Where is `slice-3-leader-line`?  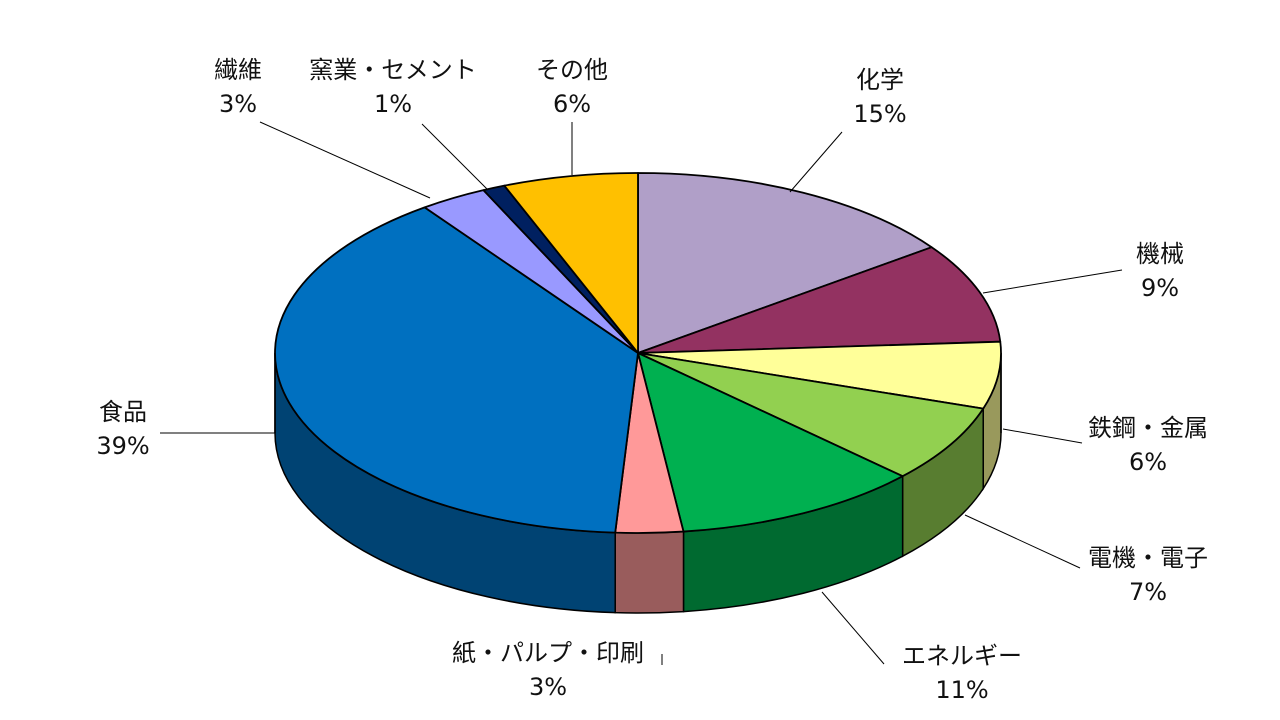
slice-3-leader-line is located at coordinates (1042, 436).